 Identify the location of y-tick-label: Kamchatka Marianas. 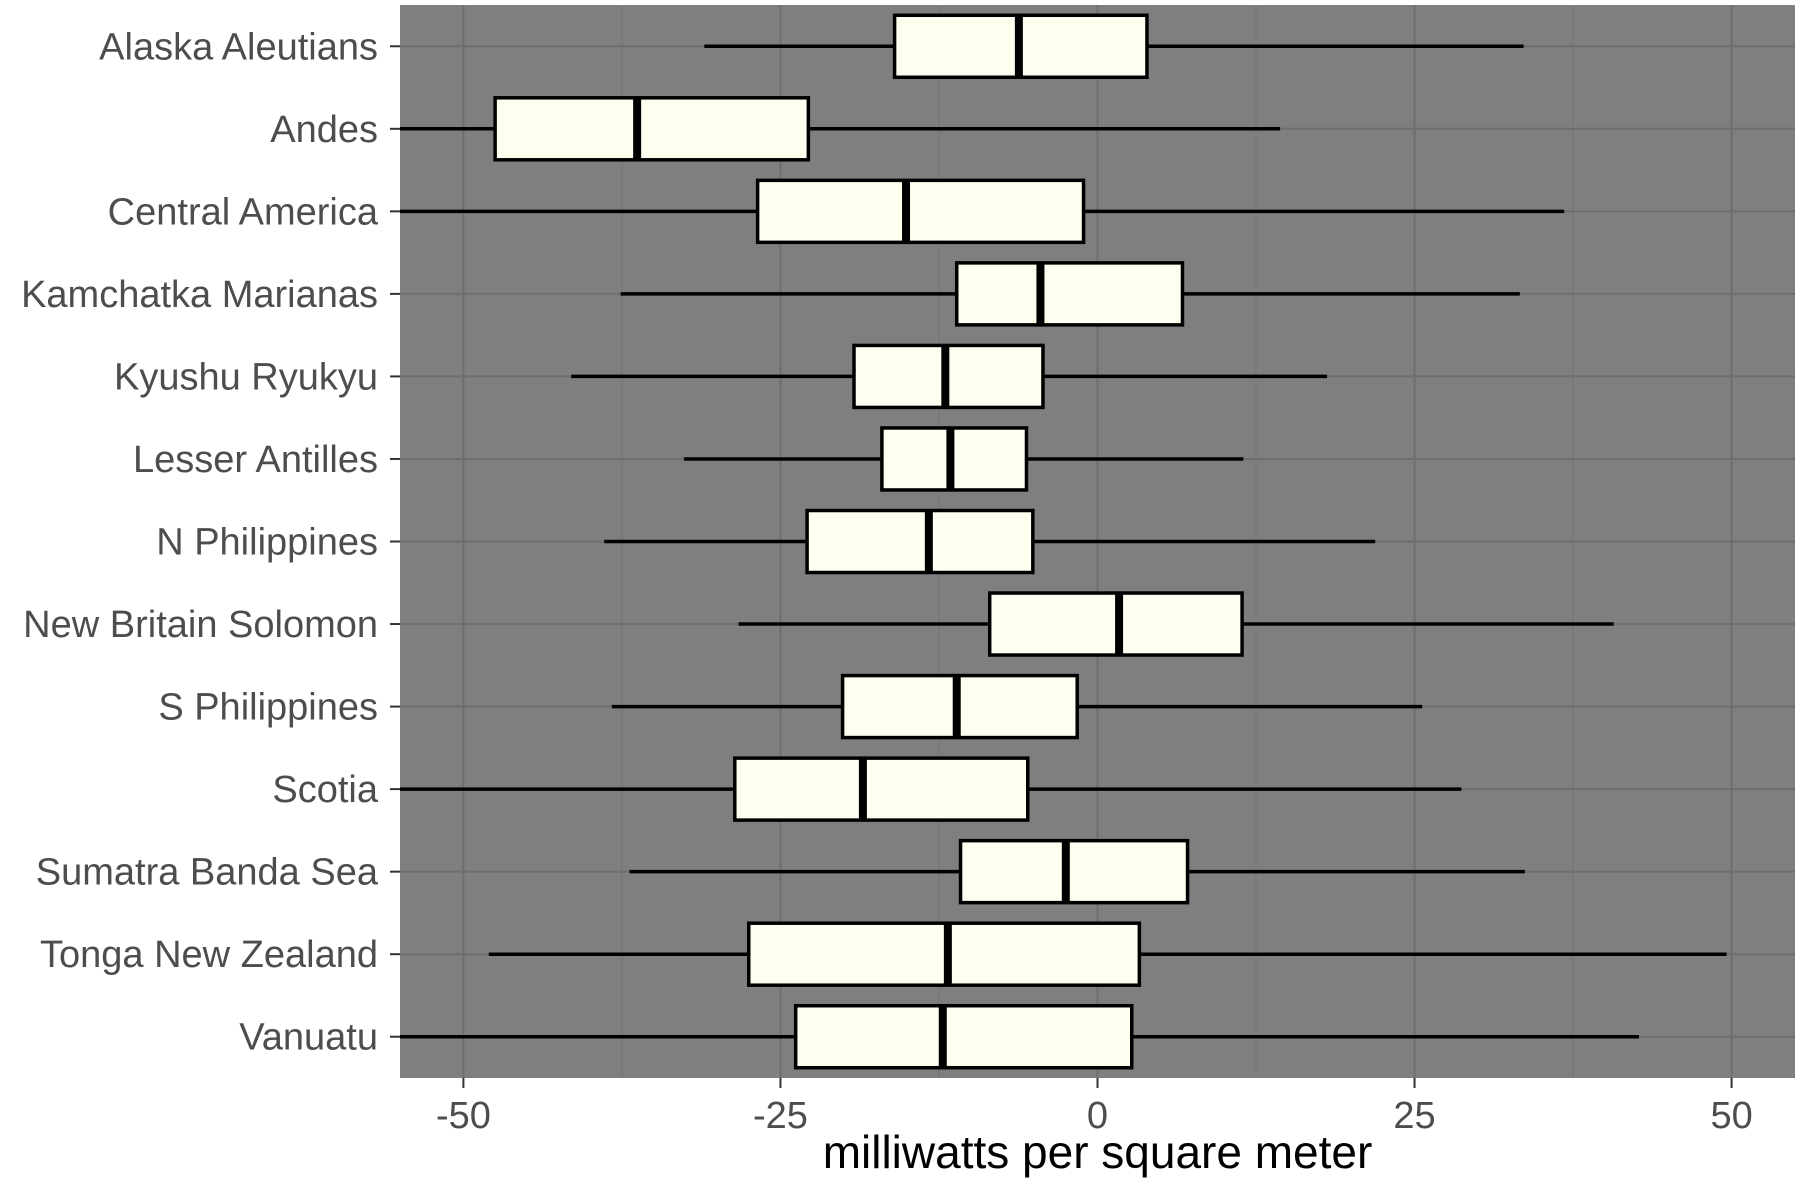
(199, 295).